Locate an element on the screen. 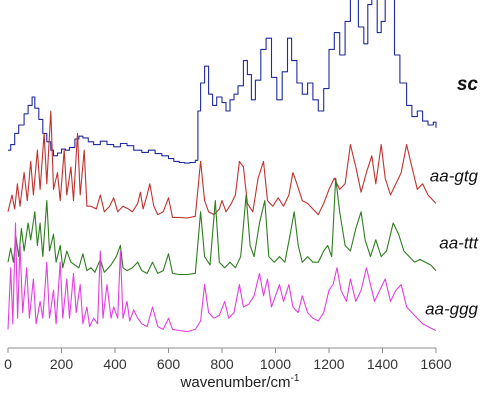 This screenshot has height=402, width=484. x-axis-title-text: wavenumber/cm is located at coordinates (235, 382).